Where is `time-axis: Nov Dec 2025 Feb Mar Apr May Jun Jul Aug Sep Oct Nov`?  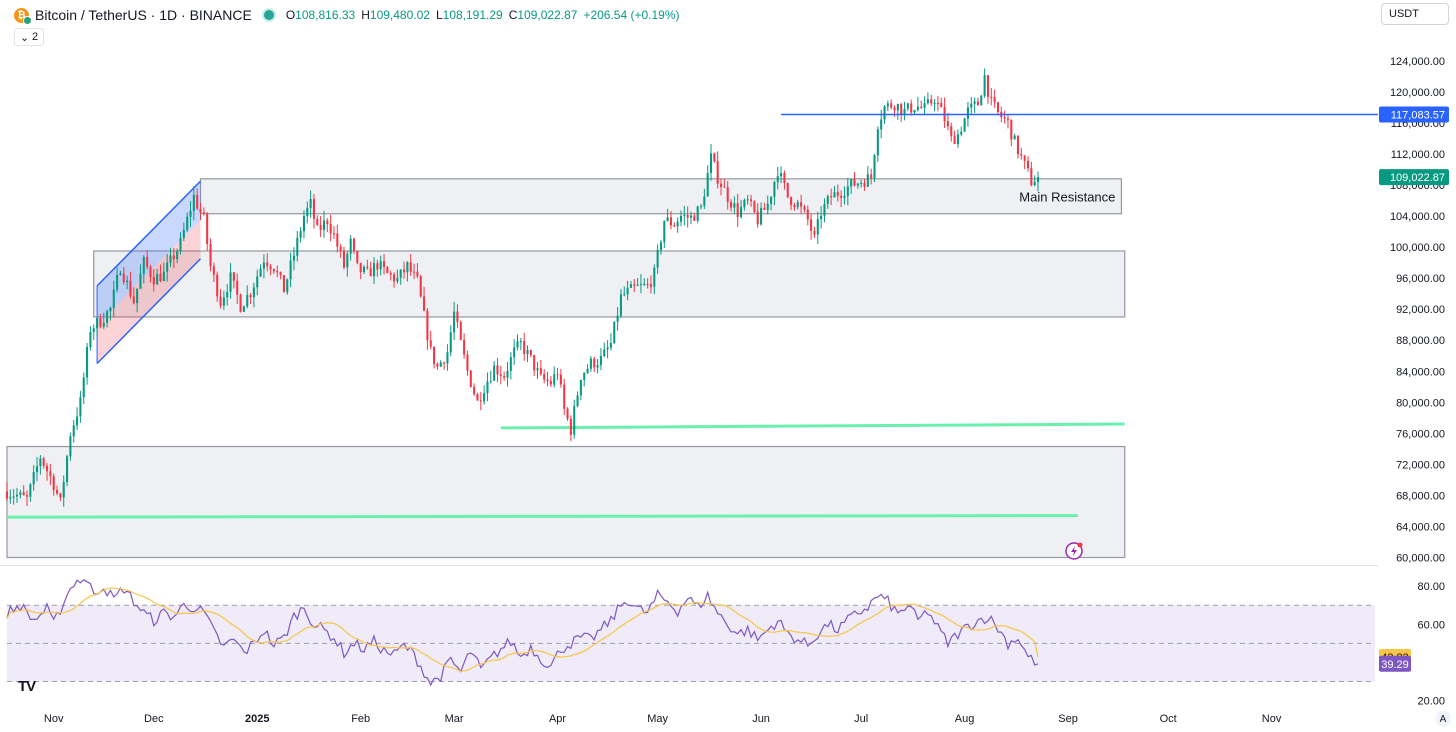 time-axis: Nov Dec 2025 Feb Mar Apr May Jun Jul Aug Sep Oct Nov is located at coordinates (663, 719).